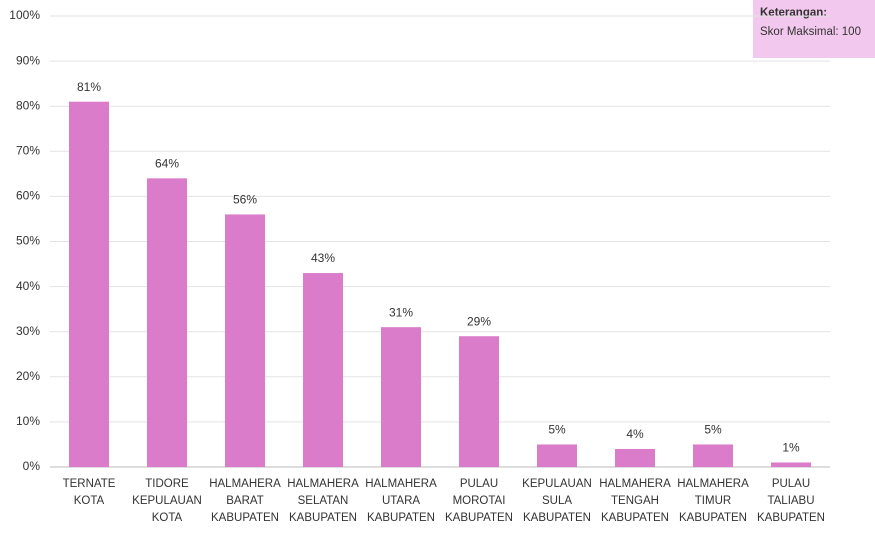 This screenshot has width=875, height=537. I want to click on data-label: 1%, so click(791, 448).